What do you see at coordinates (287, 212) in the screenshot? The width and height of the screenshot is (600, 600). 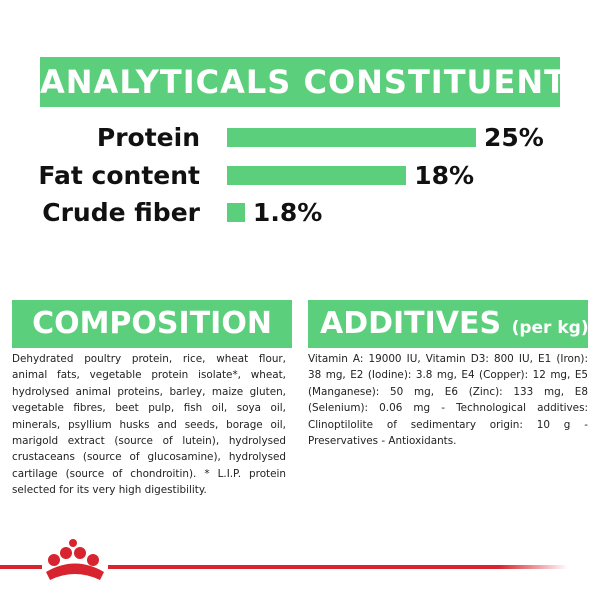 I see `value-label: 1.8%` at bounding box center [287, 212].